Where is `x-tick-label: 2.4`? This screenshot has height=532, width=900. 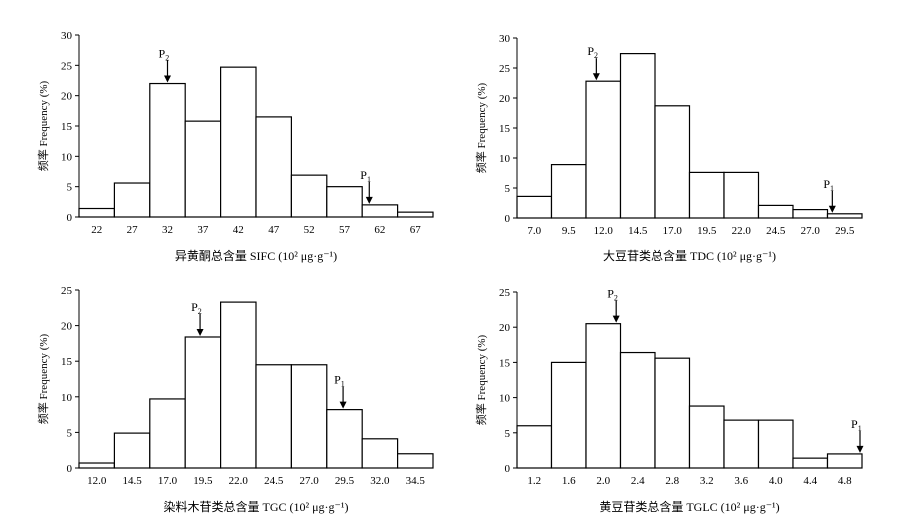
x-tick-label: 2.4 is located at coordinates (638, 481).